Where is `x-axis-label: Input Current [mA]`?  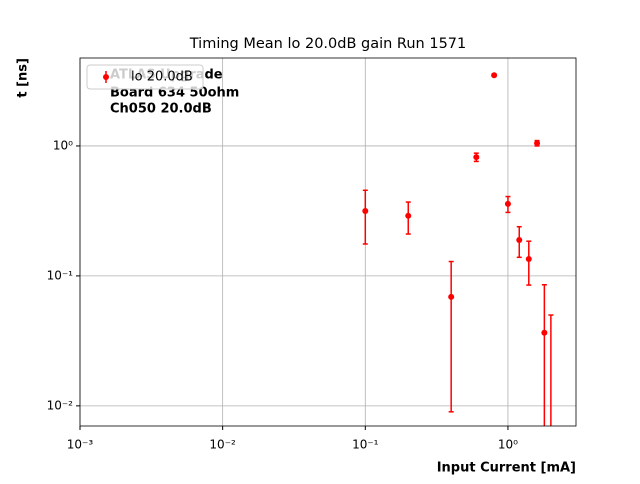
x-axis-label: Input Current [mA] is located at coordinates (506, 468).